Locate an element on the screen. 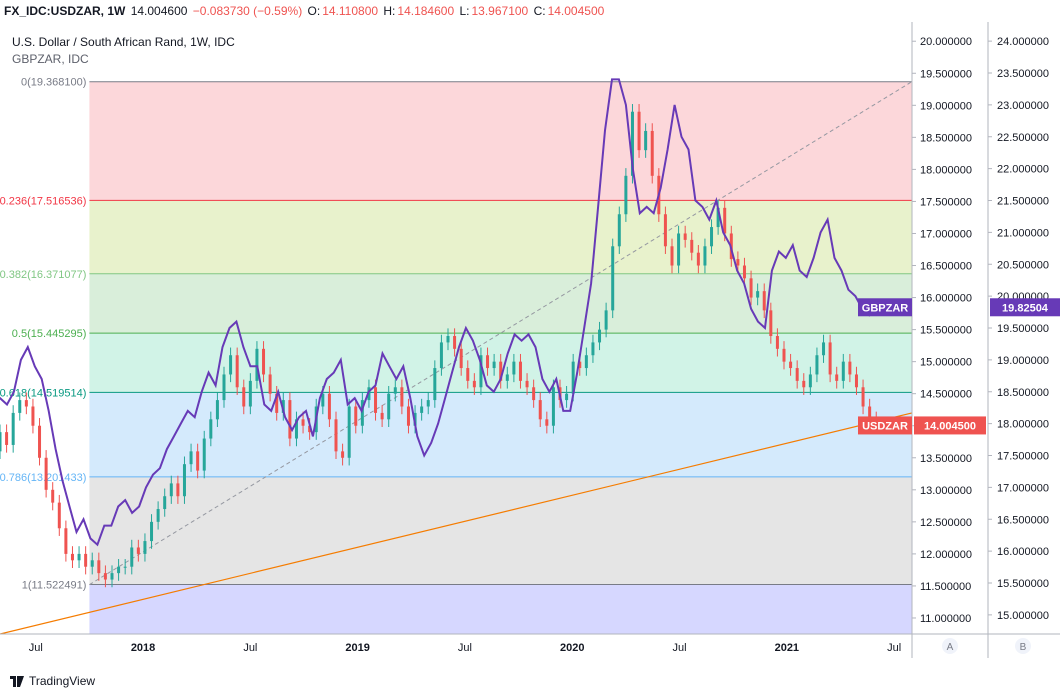 The width and height of the screenshot is (1060, 693). tradingview-logo: TradingView is located at coordinates (52, 681).